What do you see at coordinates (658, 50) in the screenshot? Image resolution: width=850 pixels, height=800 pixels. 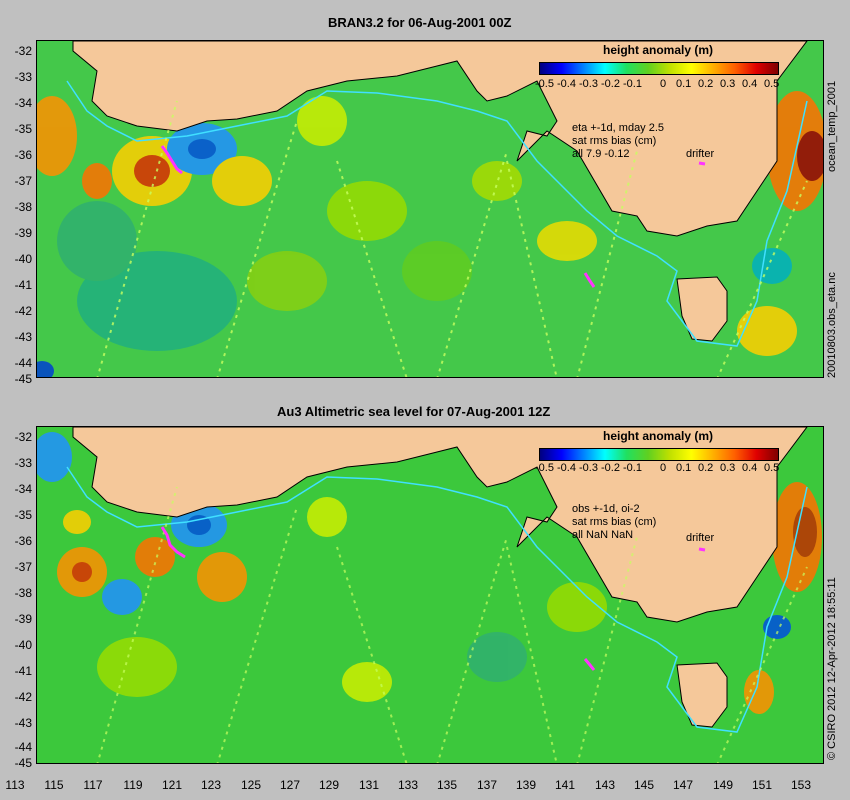 I see `top-colorbar-title: height anomaly (m)` at bounding box center [658, 50].